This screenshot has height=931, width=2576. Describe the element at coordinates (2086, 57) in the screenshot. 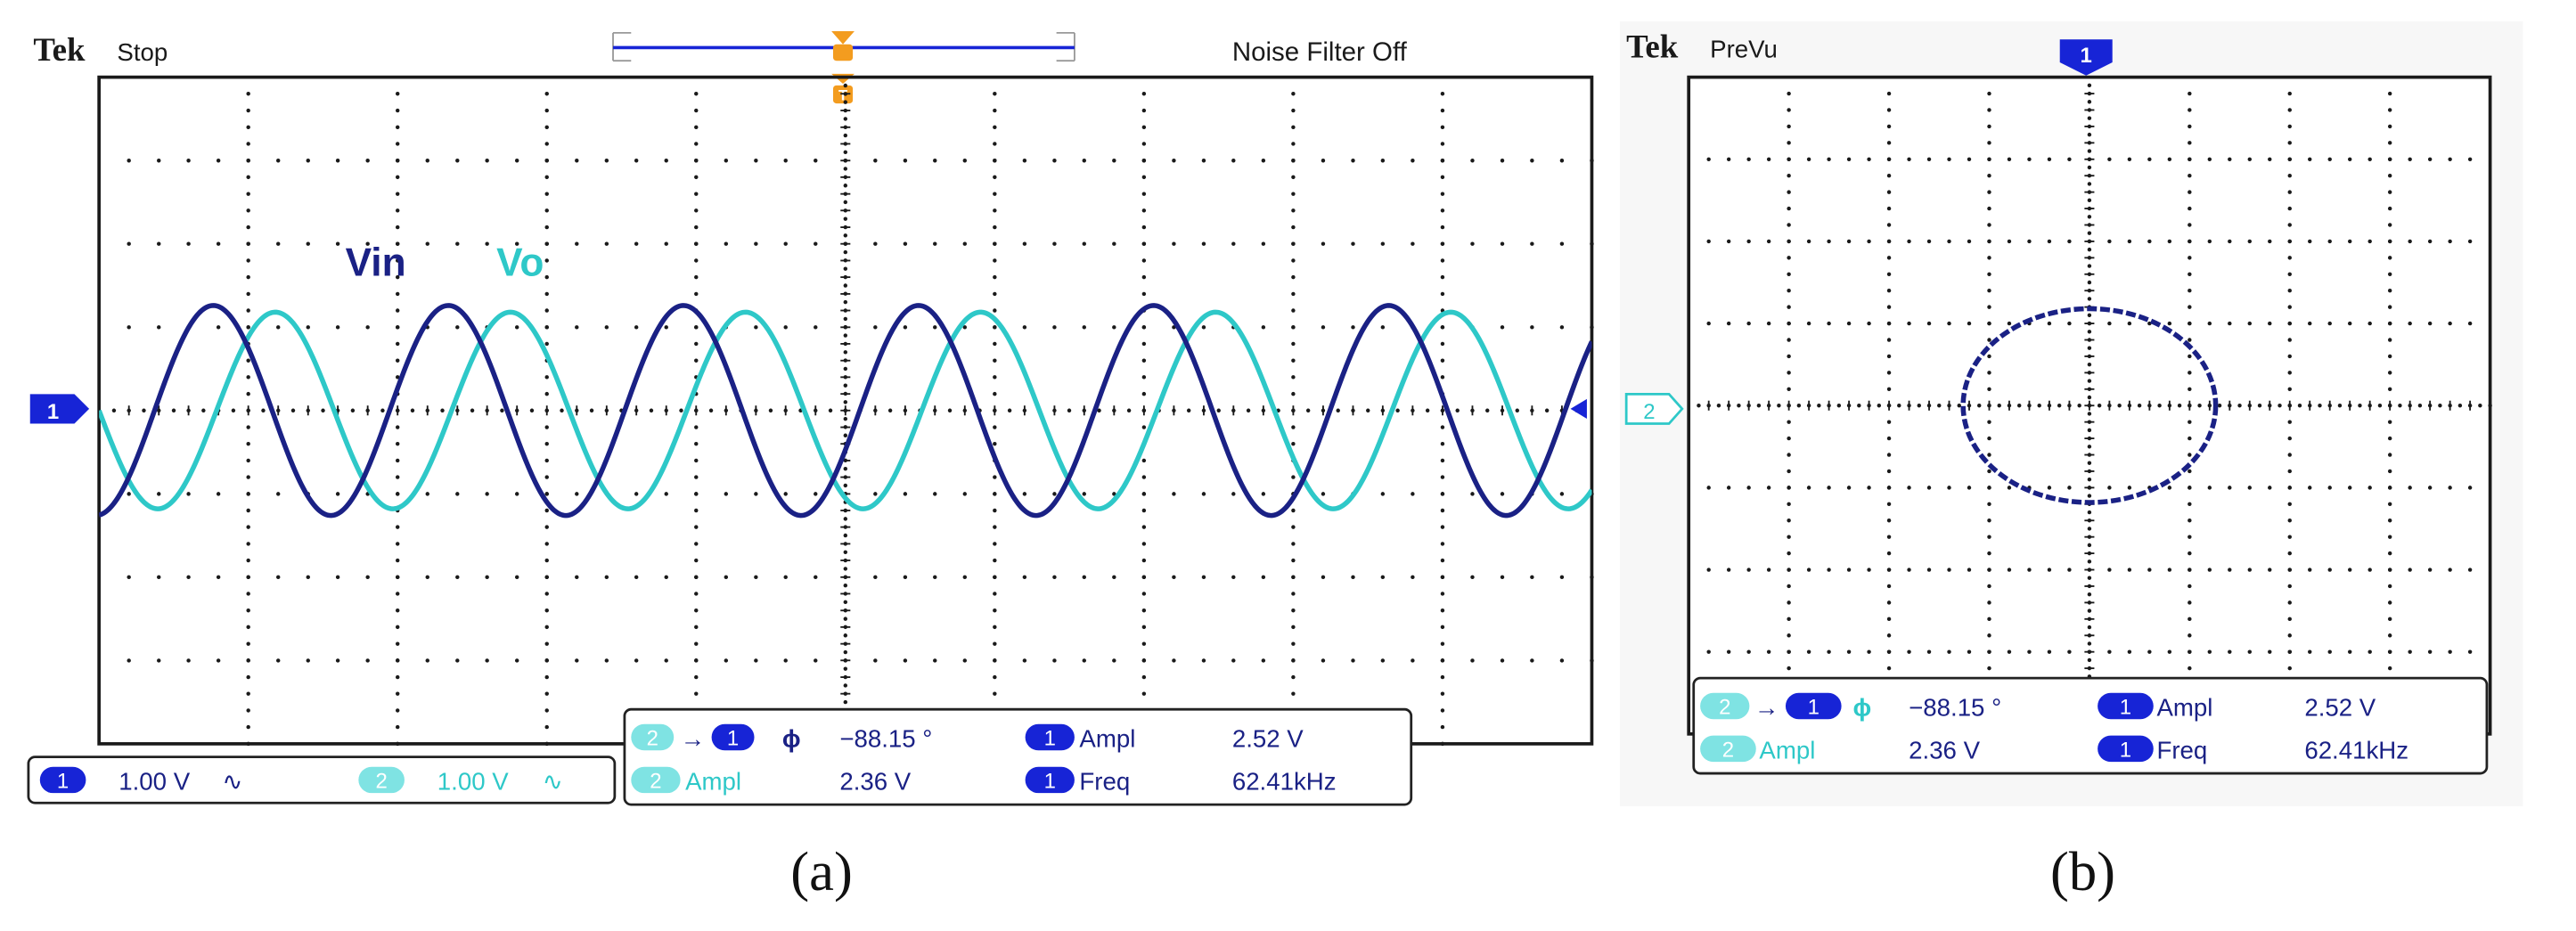

I see `ch1-position-marker: 1` at that location.